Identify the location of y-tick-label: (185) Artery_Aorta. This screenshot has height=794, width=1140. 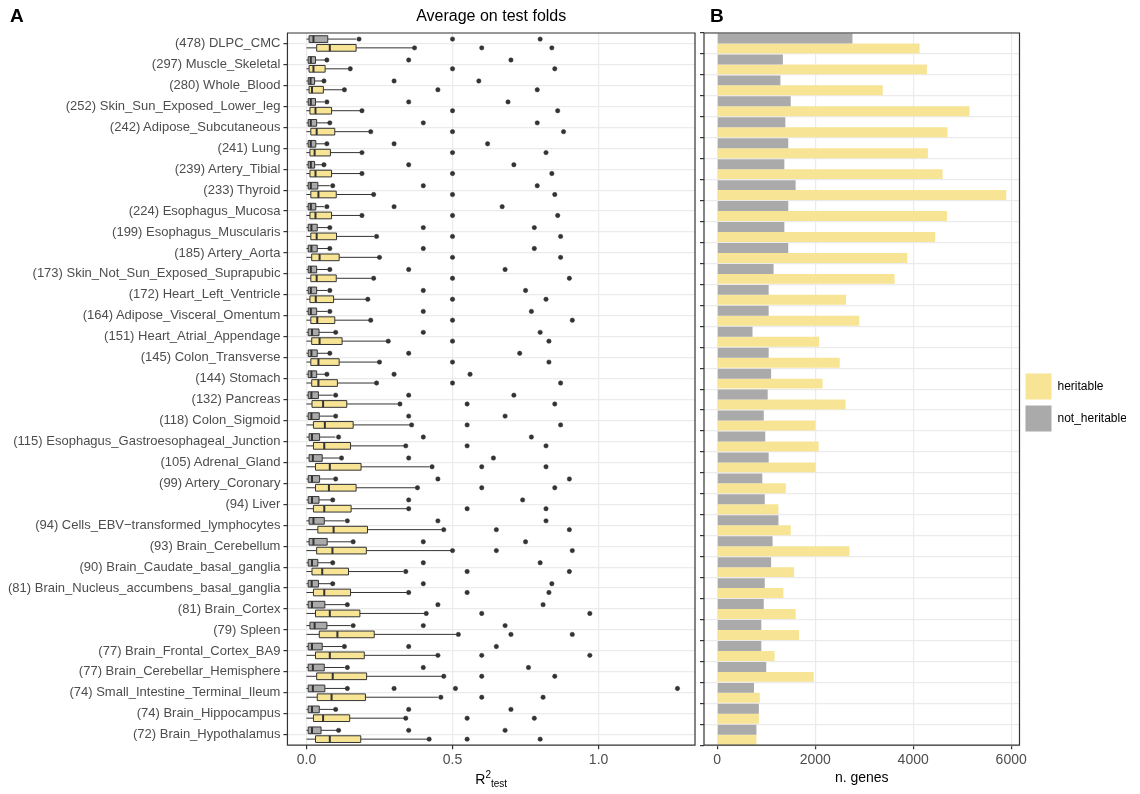
(228, 252).